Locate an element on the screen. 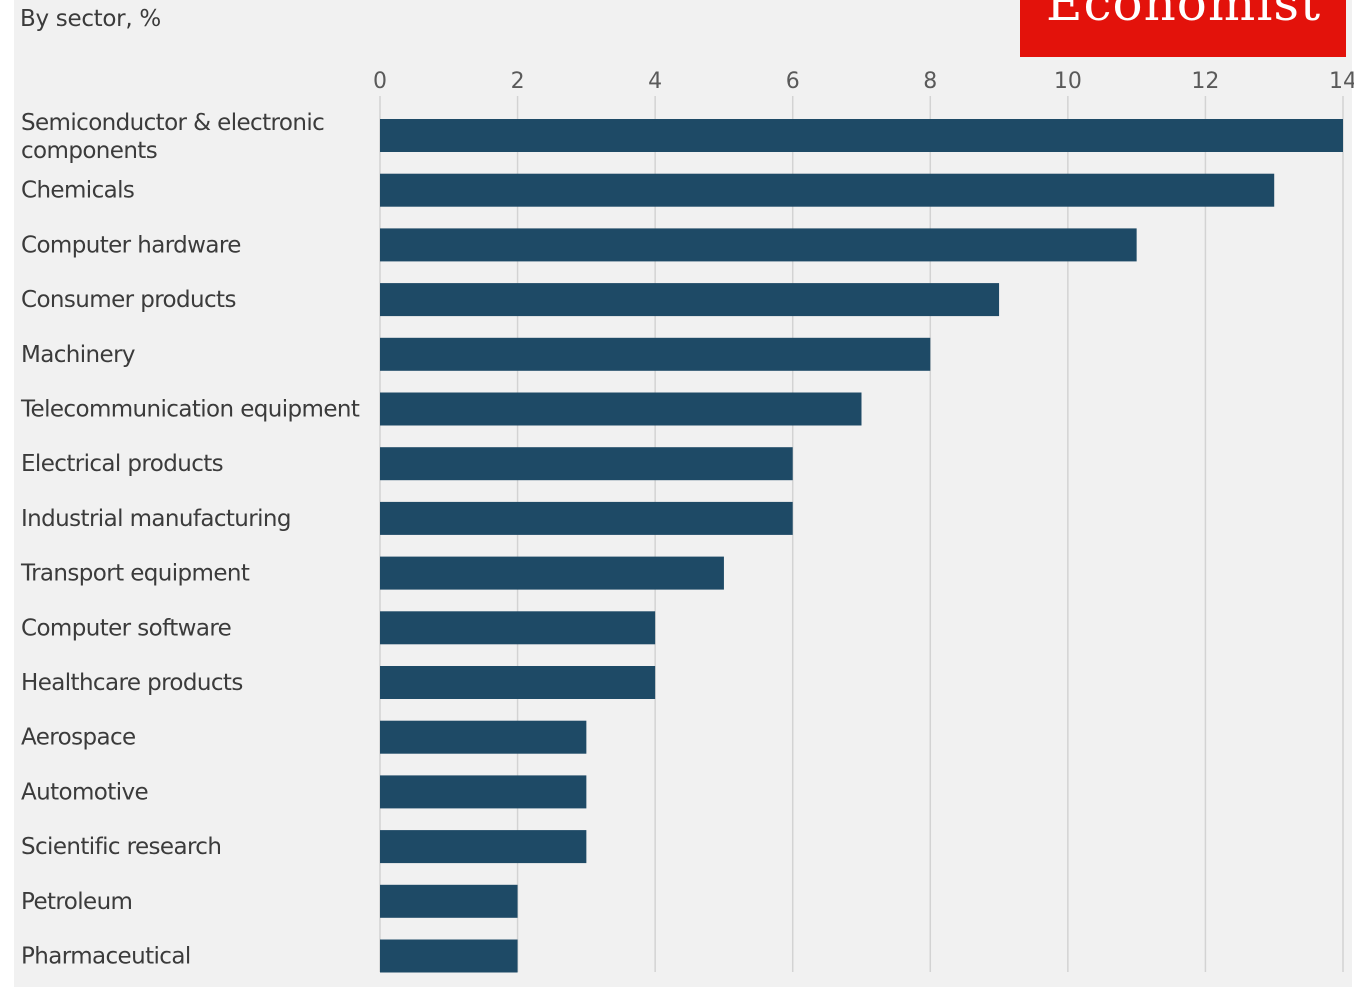  x-tick-label: 2 is located at coordinates (518, 81).